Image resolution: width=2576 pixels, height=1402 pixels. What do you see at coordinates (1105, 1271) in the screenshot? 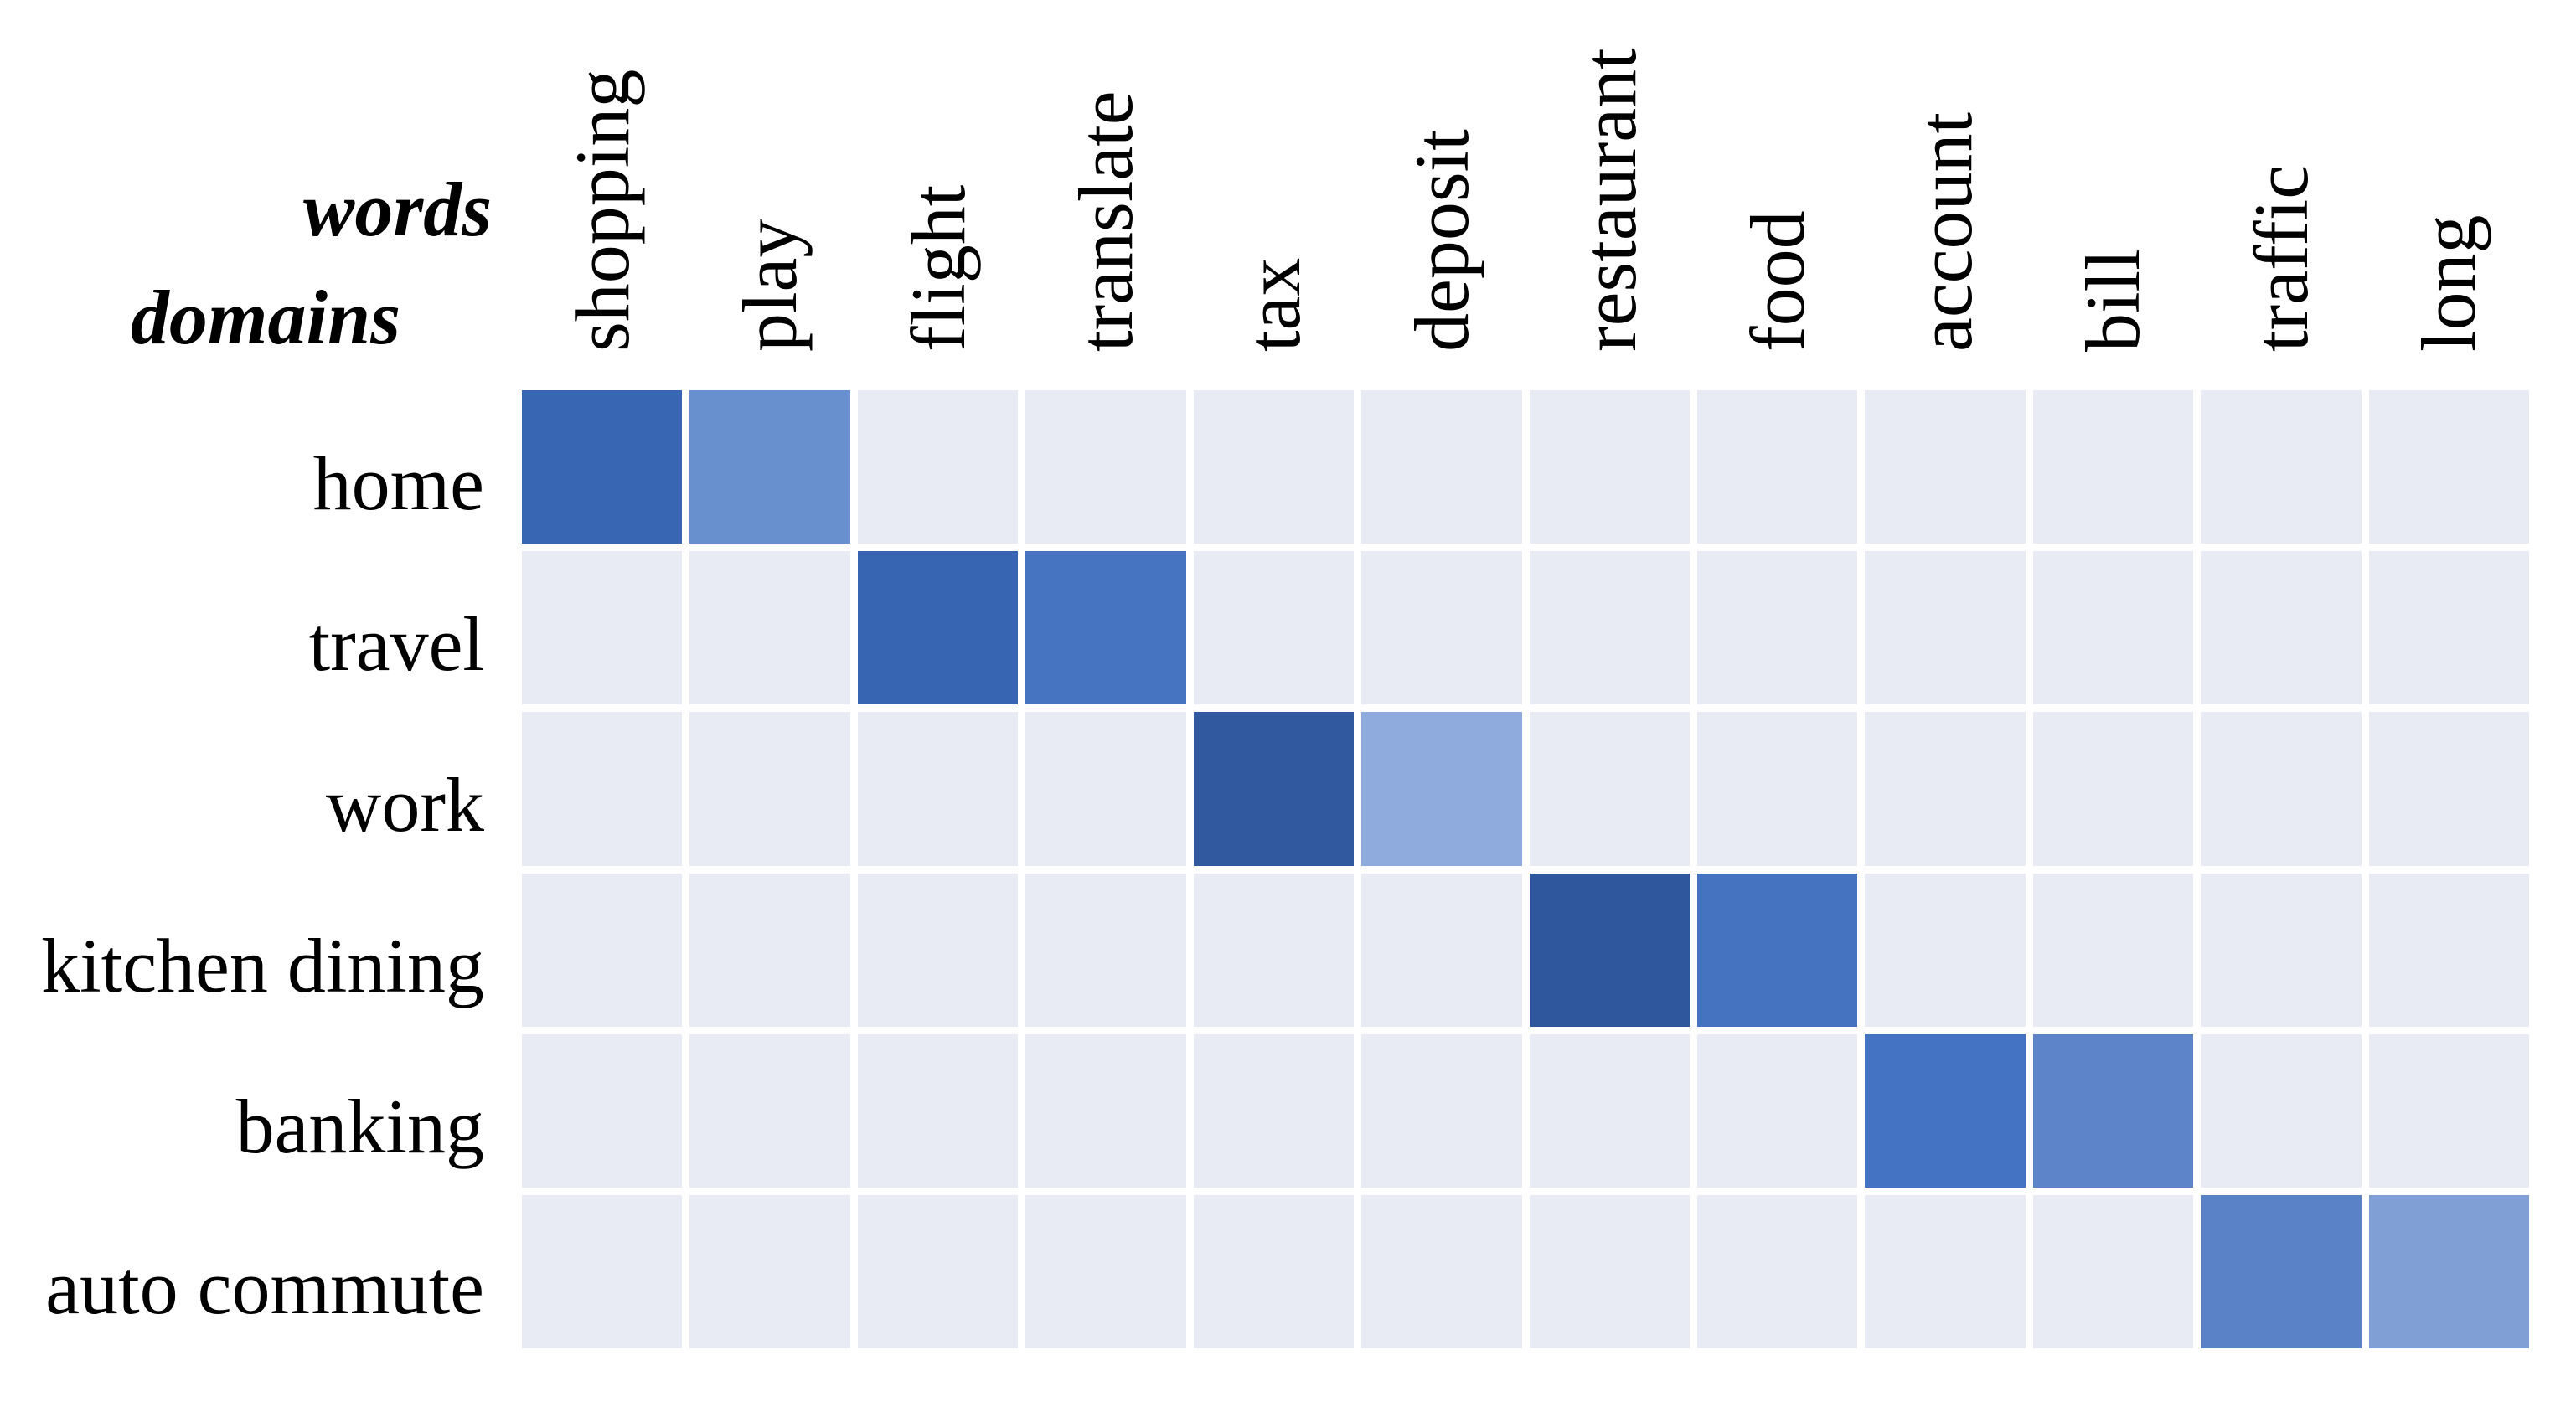
I see `cell-auto-commute-translate` at bounding box center [1105, 1271].